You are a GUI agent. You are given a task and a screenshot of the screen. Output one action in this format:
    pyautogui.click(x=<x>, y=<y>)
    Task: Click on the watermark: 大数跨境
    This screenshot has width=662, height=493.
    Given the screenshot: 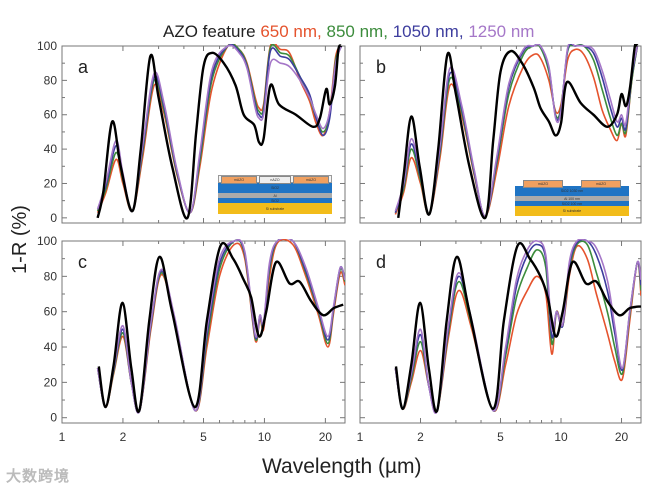 What is the action you would take?
    pyautogui.click(x=38, y=476)
    